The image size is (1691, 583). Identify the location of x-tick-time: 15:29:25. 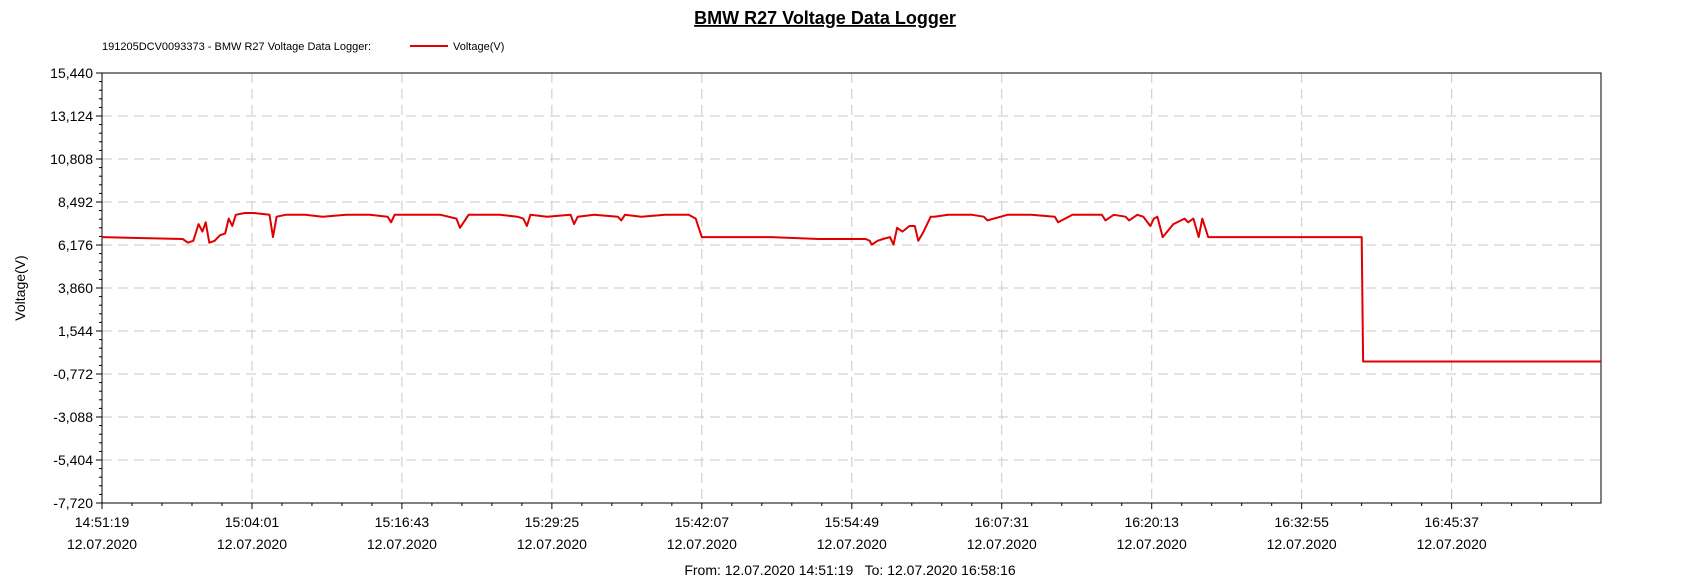
(552, 522).